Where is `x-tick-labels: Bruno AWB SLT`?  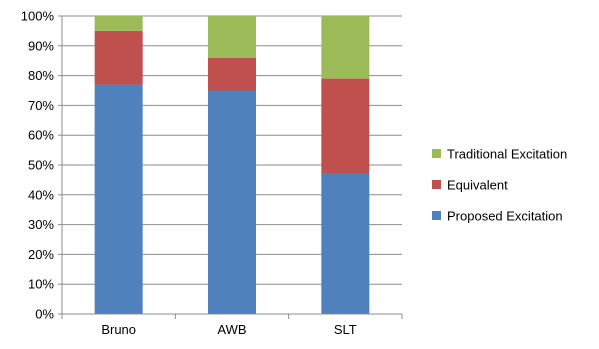
x-tick-labels: Bruno AWB SLT is located at coordinates (229, 329).